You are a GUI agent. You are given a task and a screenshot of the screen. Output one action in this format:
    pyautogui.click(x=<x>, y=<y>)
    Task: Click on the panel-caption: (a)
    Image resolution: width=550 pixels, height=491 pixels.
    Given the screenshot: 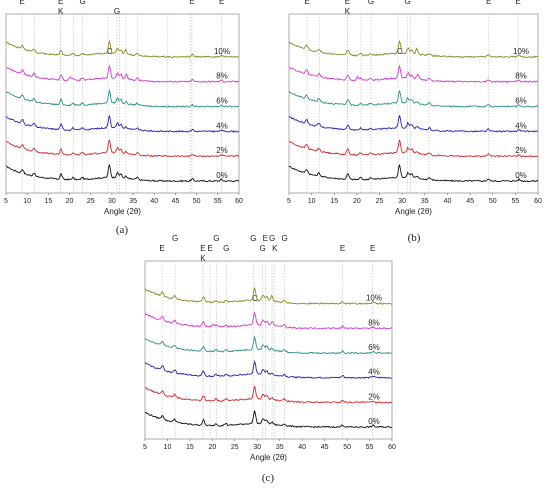 What is the action you would take?
    pyautogui.click(x=122, y=230)
    